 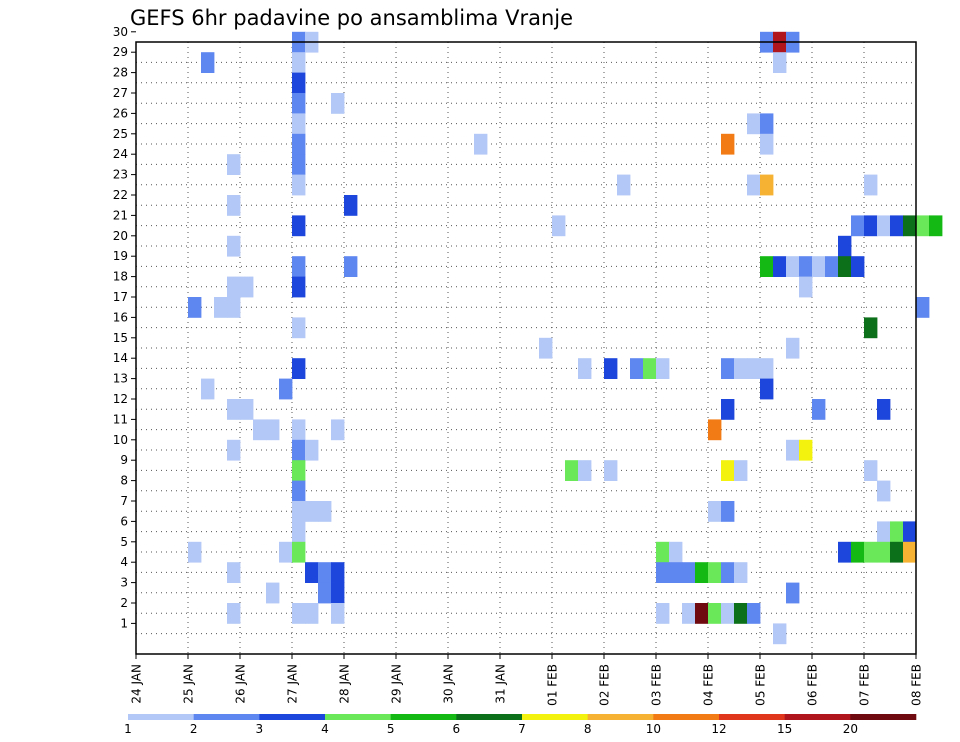 What do you see at coordinates (120, 277) in the screenshot?
I see `y-tick-label: 18` at bounding box center [120, 277].